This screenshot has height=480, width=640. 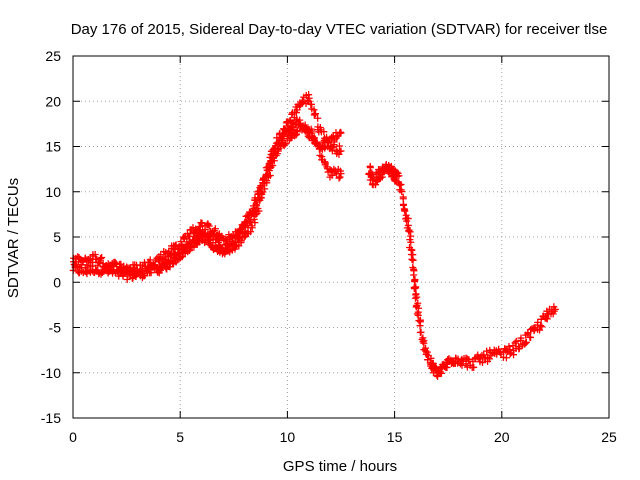 What do you see at coordinates (462, 270) in the screenshot?
I see `series-evening-segment` at bounding box center [462, 270].